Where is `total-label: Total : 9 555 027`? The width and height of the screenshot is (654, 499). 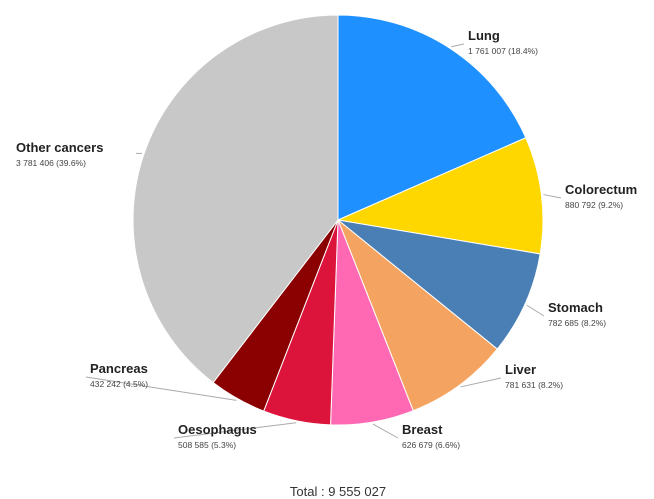
total-label: Total : 9 555 027 is located at coordinates (338, 491).